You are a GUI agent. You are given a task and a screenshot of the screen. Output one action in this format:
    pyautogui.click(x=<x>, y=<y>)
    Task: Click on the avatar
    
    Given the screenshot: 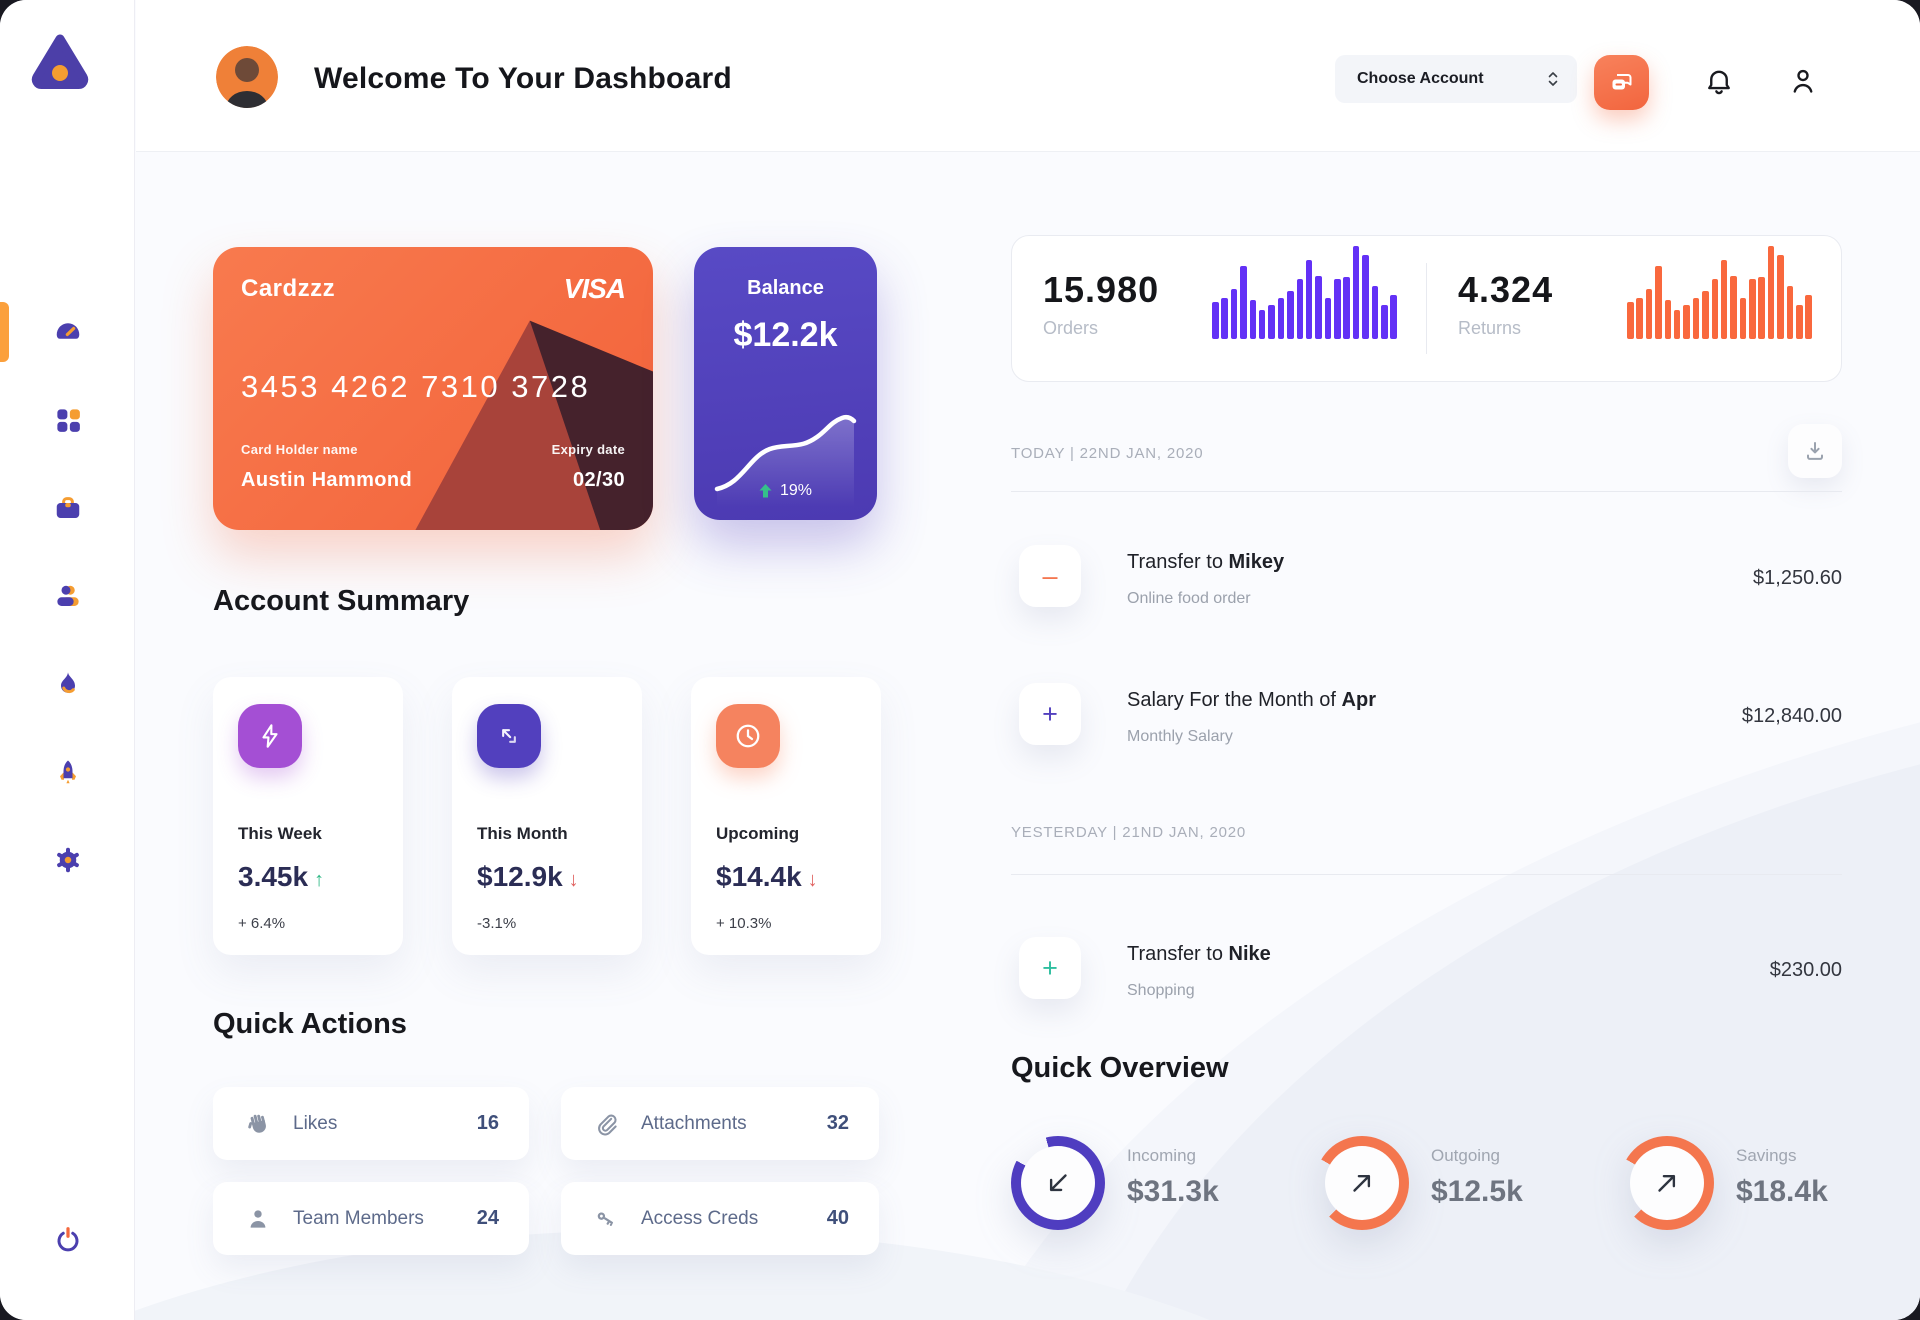 What is the action you would take?
    pyautogui.click(x=247, y=77)
    